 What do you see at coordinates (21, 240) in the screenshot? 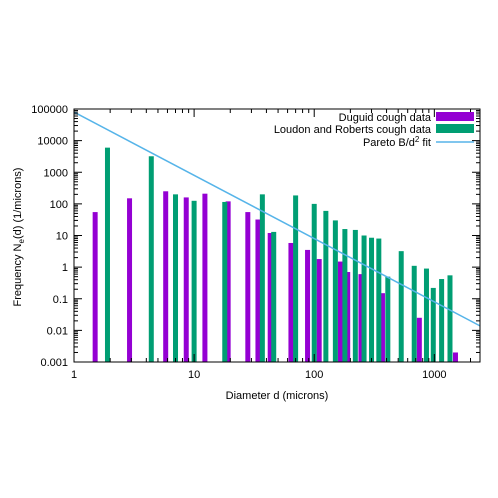
I see `y-axis-label-sub: e` at bounding box center [21, 240].